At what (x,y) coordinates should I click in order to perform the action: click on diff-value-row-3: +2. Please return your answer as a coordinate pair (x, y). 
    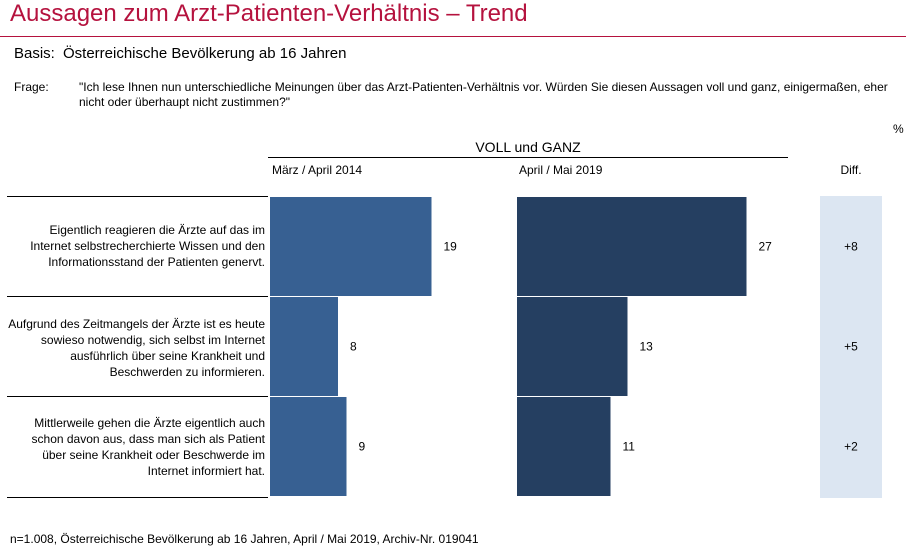
    Looking at the image, I should click on (851, 447).